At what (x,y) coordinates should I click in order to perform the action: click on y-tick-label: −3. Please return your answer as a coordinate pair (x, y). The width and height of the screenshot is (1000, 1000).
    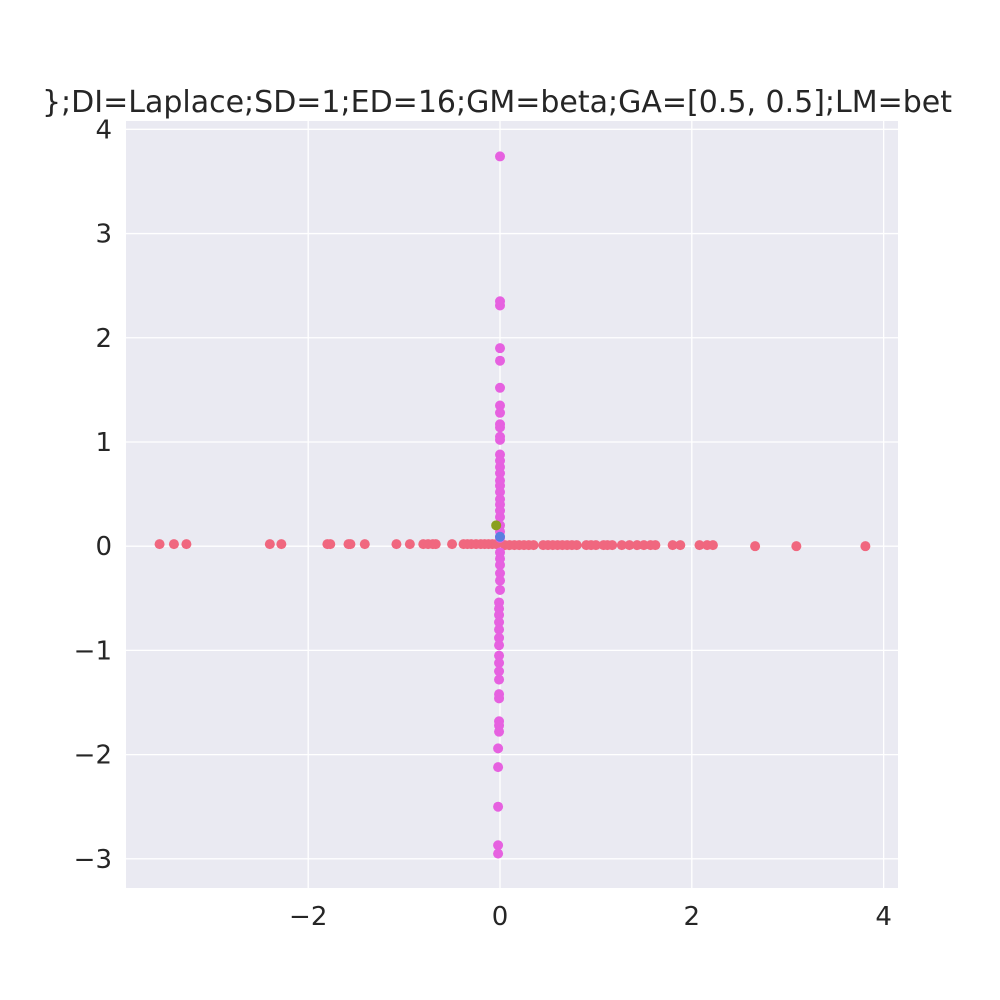
    Looking at the image, I should click on (93, 860).